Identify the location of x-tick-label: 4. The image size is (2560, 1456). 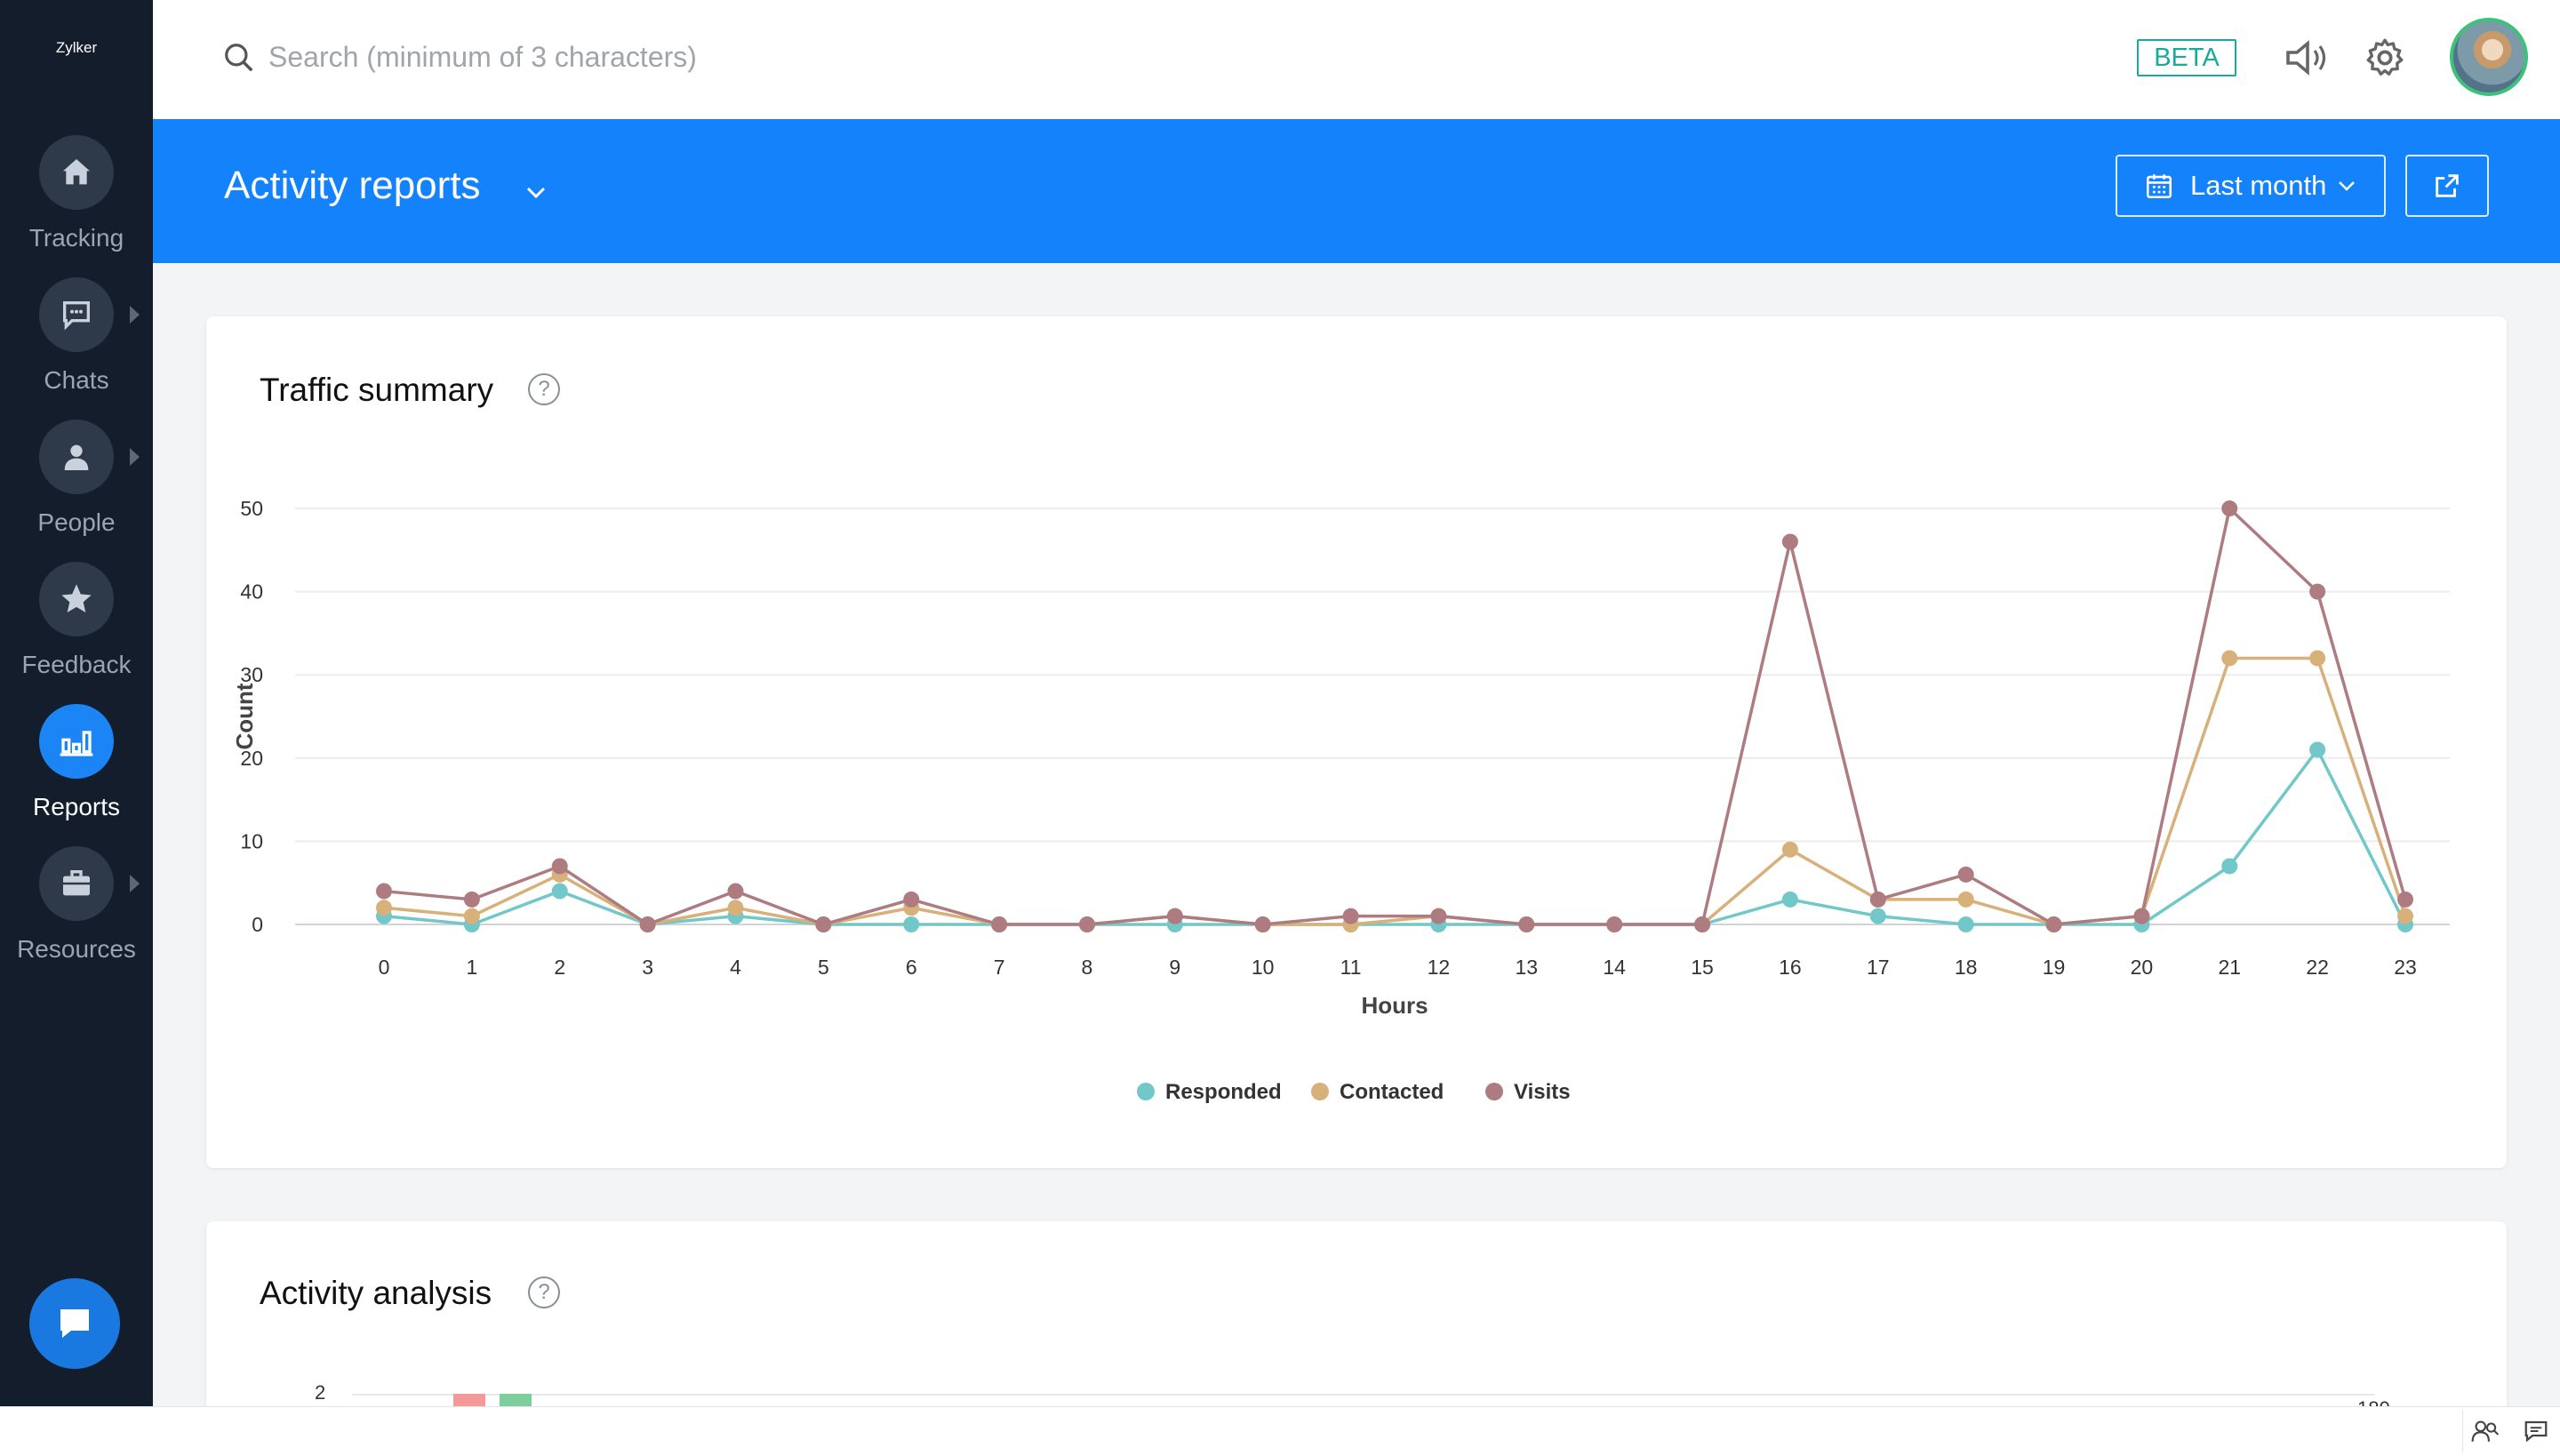
(735, 967).